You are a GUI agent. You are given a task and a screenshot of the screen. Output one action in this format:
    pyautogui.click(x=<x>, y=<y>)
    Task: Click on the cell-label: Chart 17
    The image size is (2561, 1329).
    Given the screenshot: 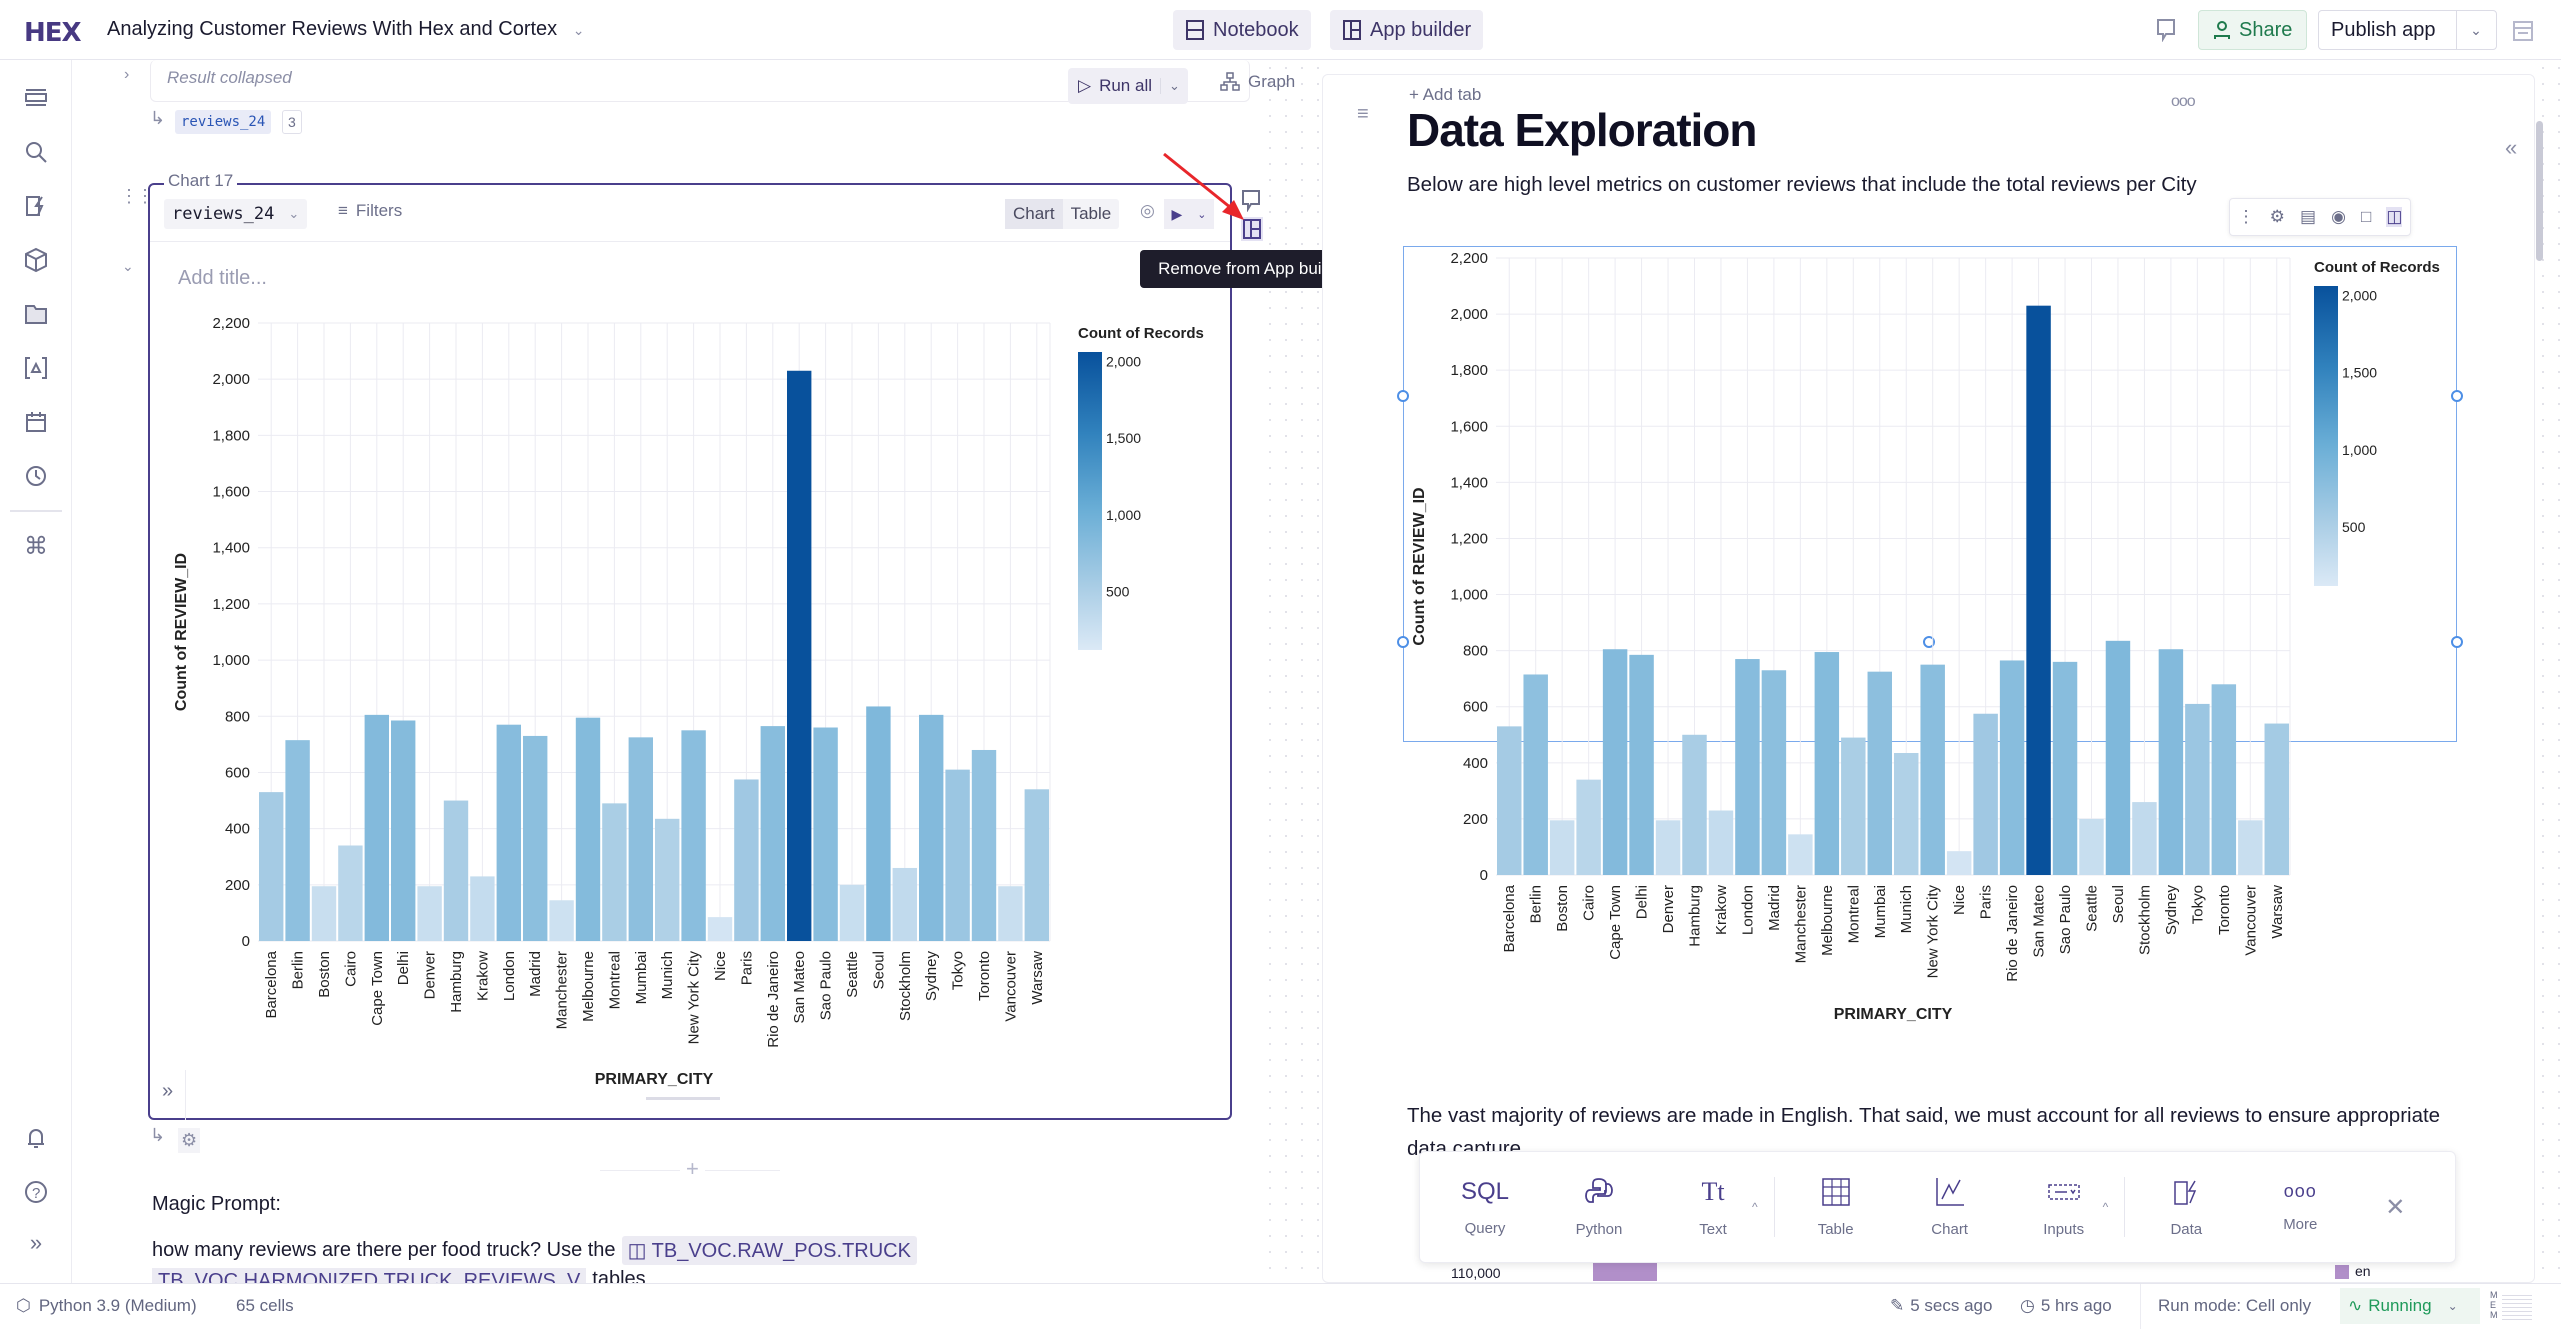 What is the action you would take?
    pyautogui.click(x=201, y=181)
    